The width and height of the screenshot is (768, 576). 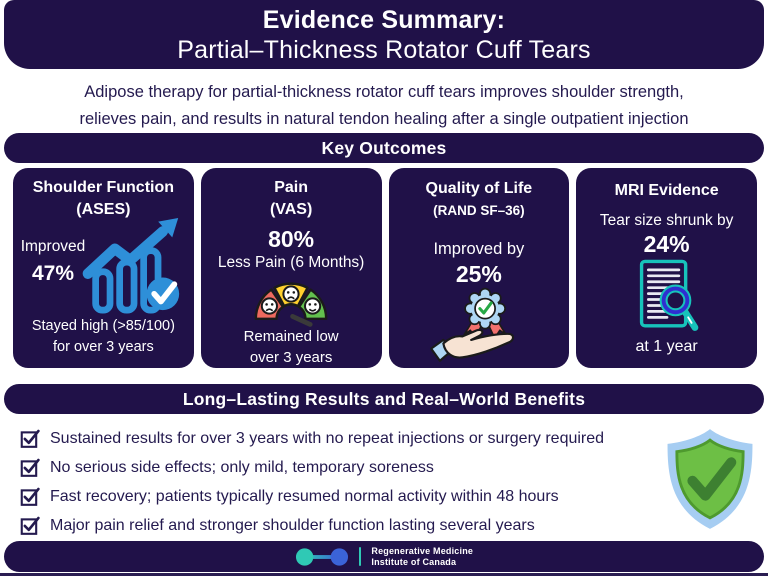 I want to click on card-pain: Pain (VAS) 80% Less Pain (6 Months), so click(x=291, y=268).